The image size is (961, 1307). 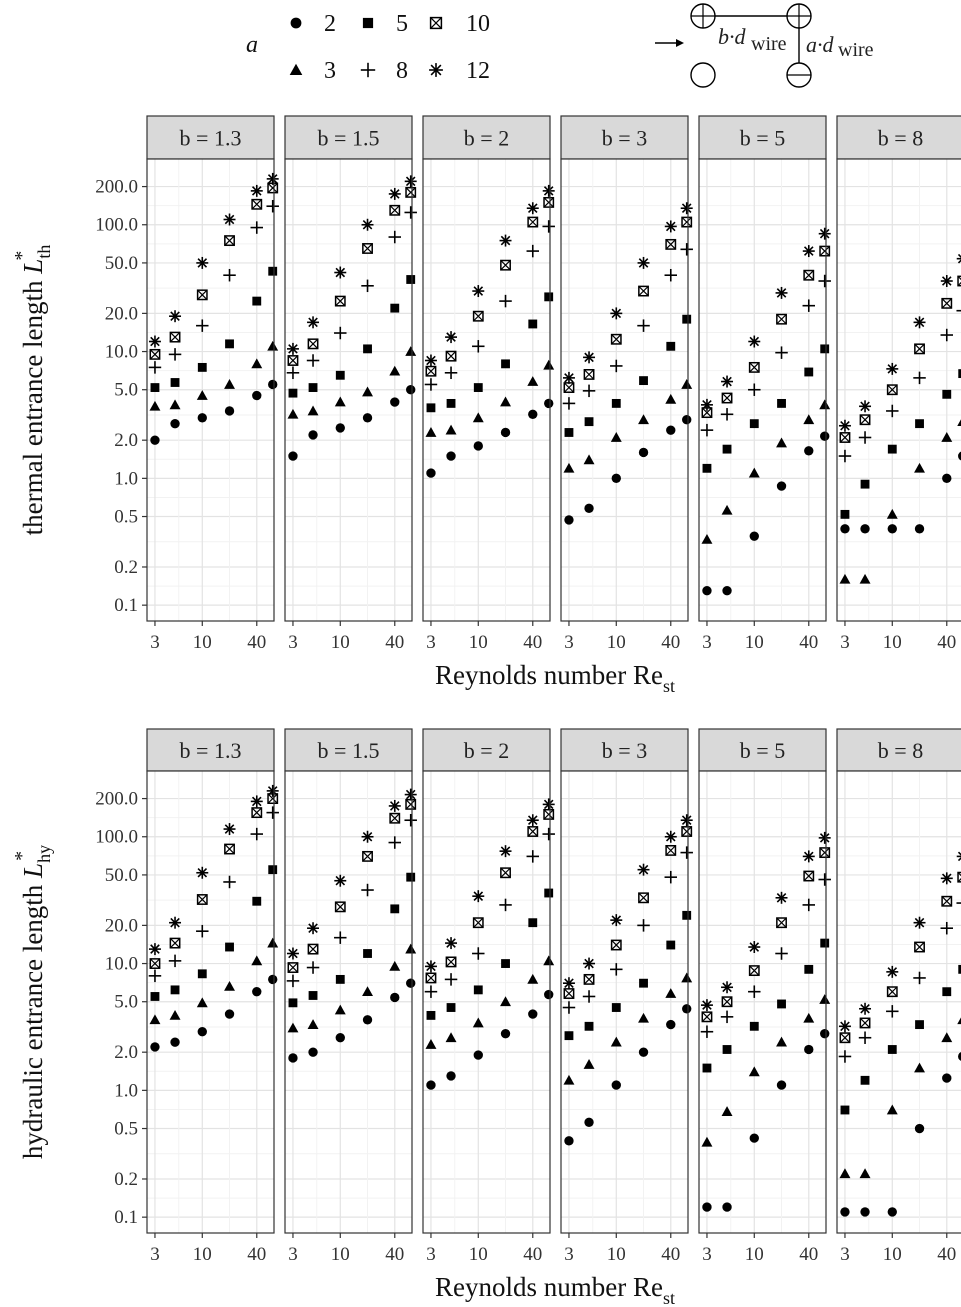 I want to click on point-a5-re5, so click(x=313, y=995).